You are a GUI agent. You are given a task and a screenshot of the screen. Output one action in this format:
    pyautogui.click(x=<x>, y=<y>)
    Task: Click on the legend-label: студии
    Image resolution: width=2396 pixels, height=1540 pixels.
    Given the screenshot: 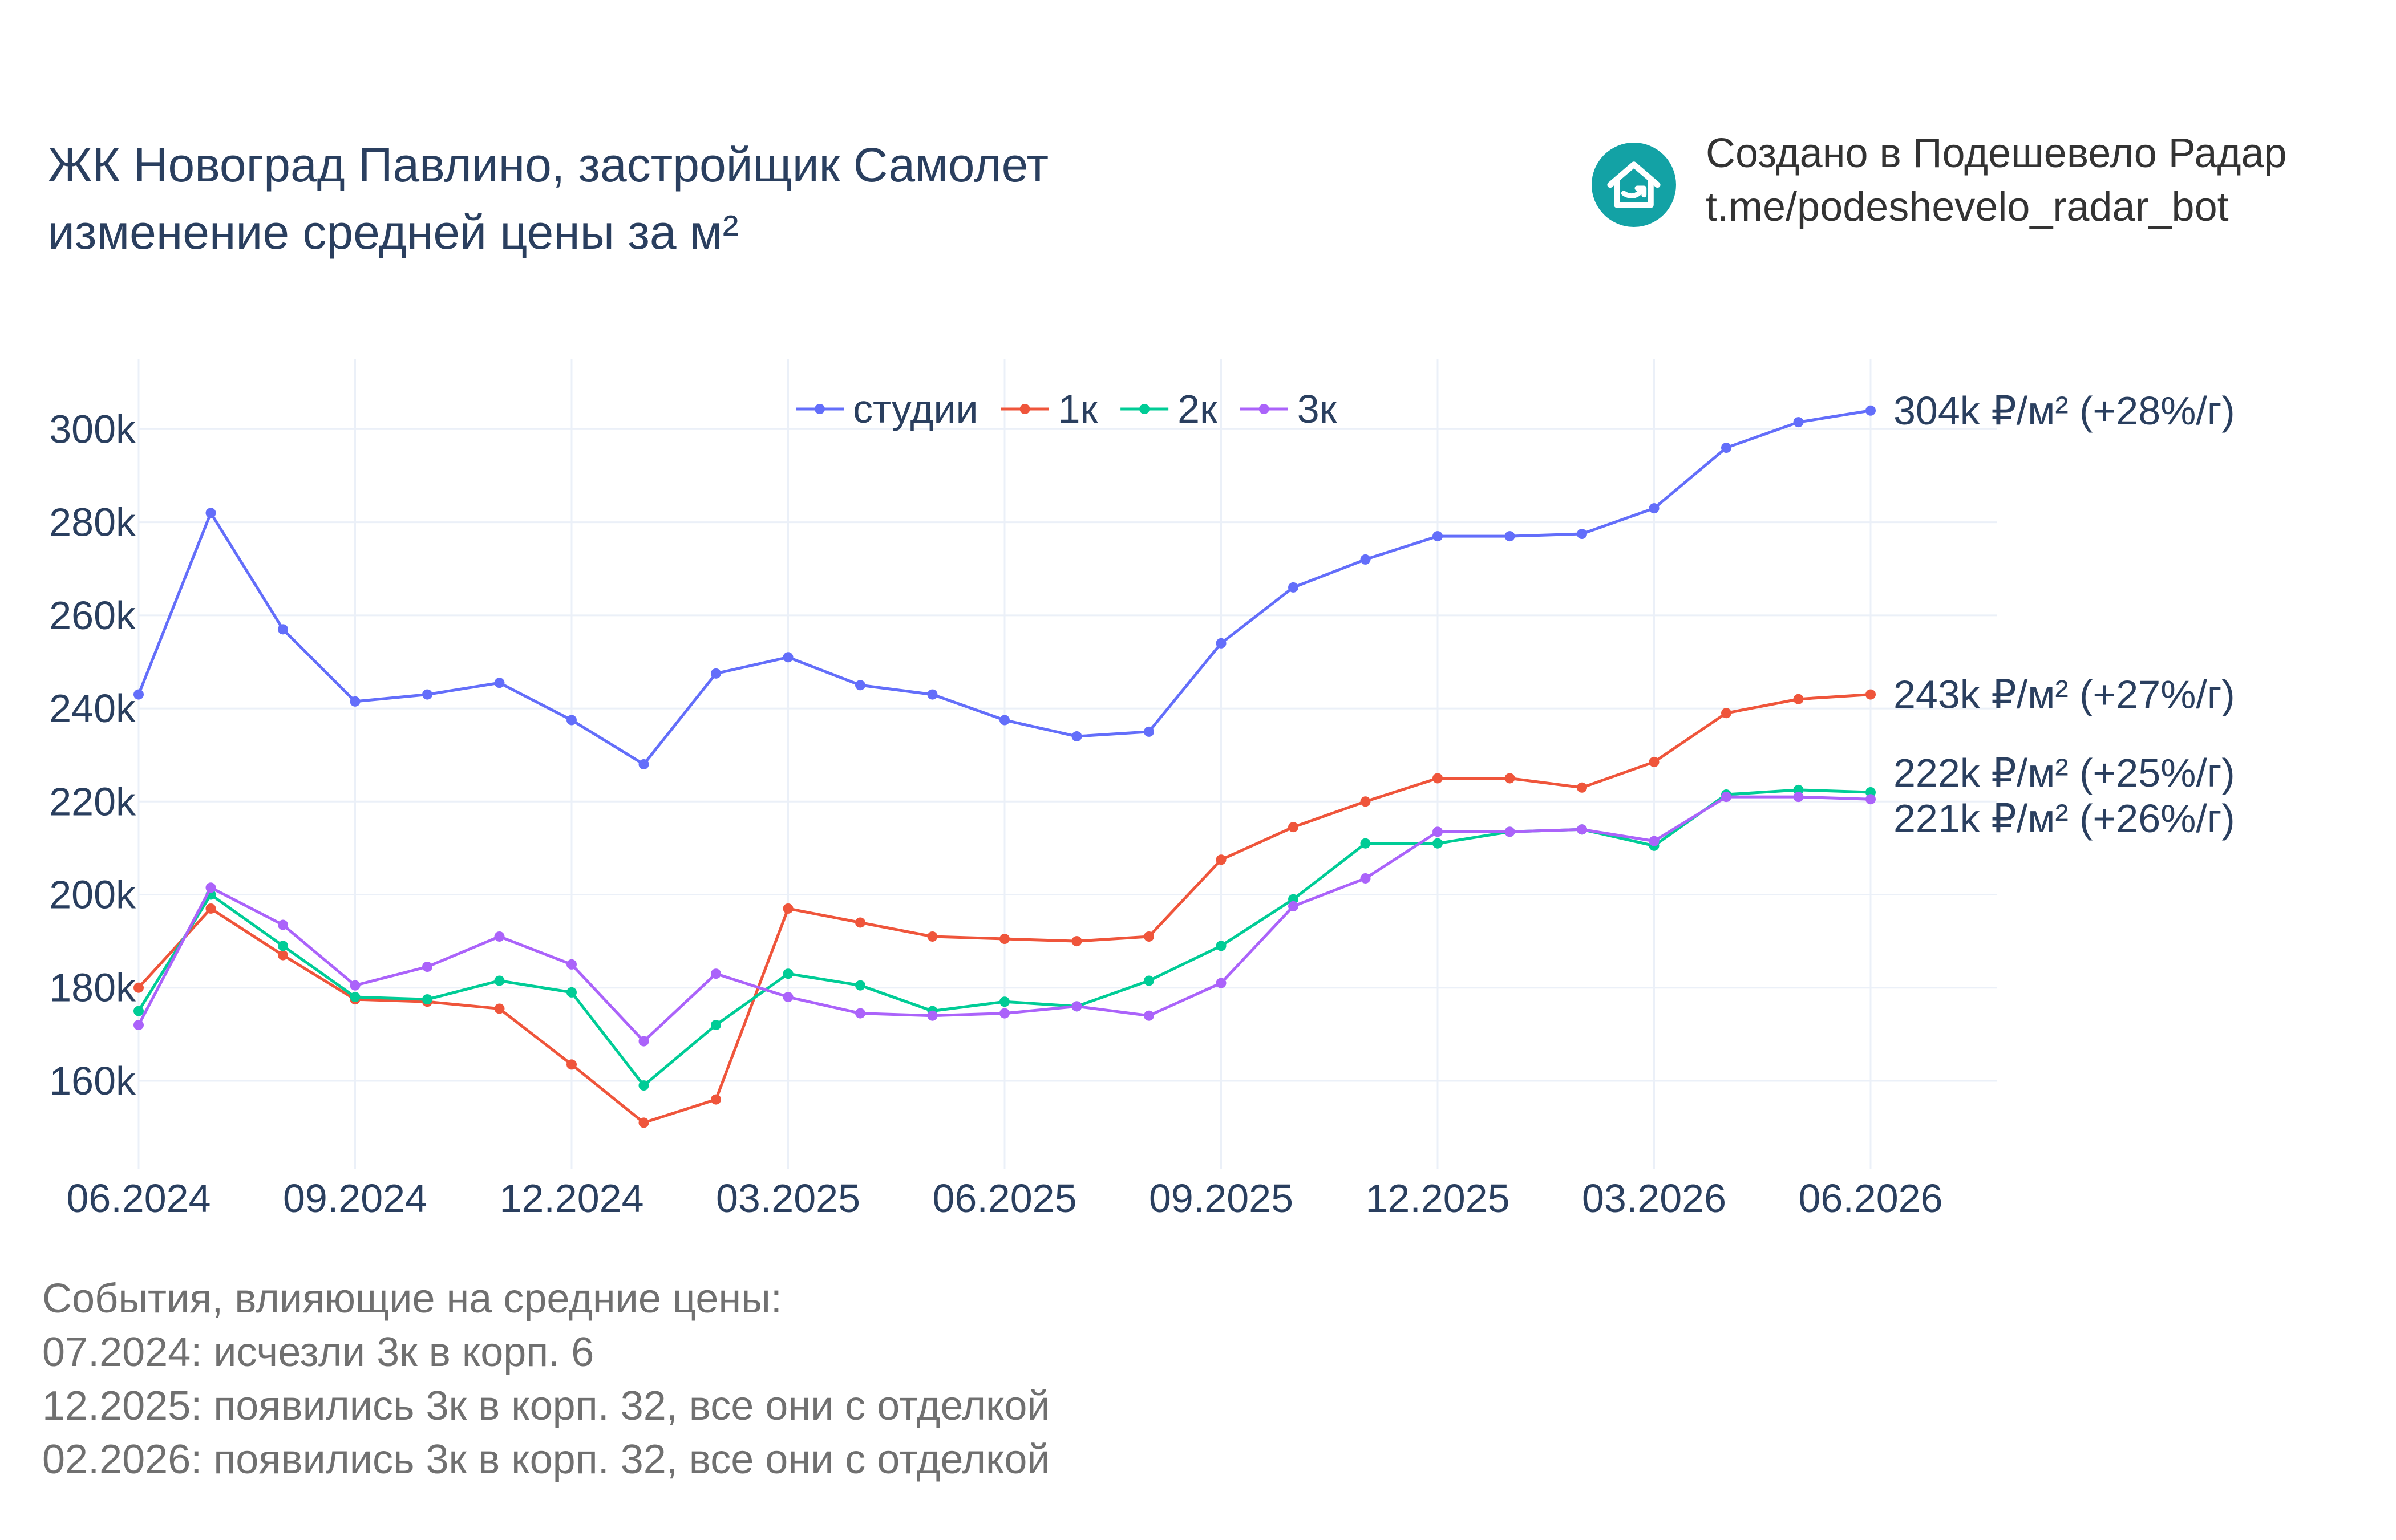 What is the action you would take?
    pyautogui.click(x=916, y=409)
    